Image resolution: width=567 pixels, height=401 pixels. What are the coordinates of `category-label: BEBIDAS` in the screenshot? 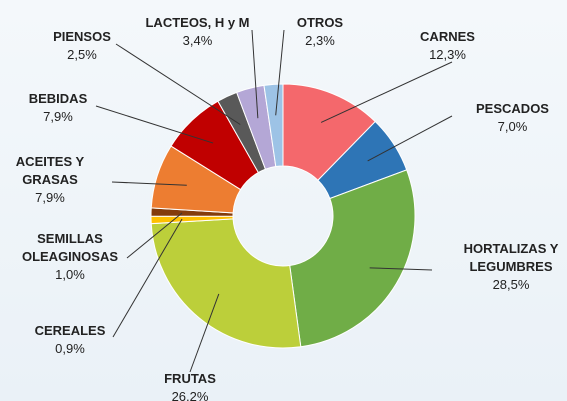 It's located at (58, 98).